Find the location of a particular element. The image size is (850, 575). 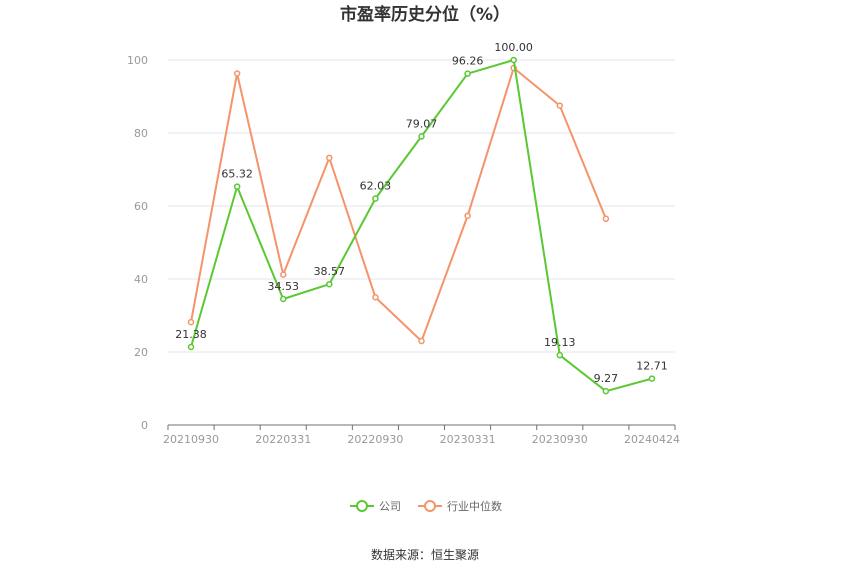

y-tick-label: 40 is located at coordinates (141, 279).